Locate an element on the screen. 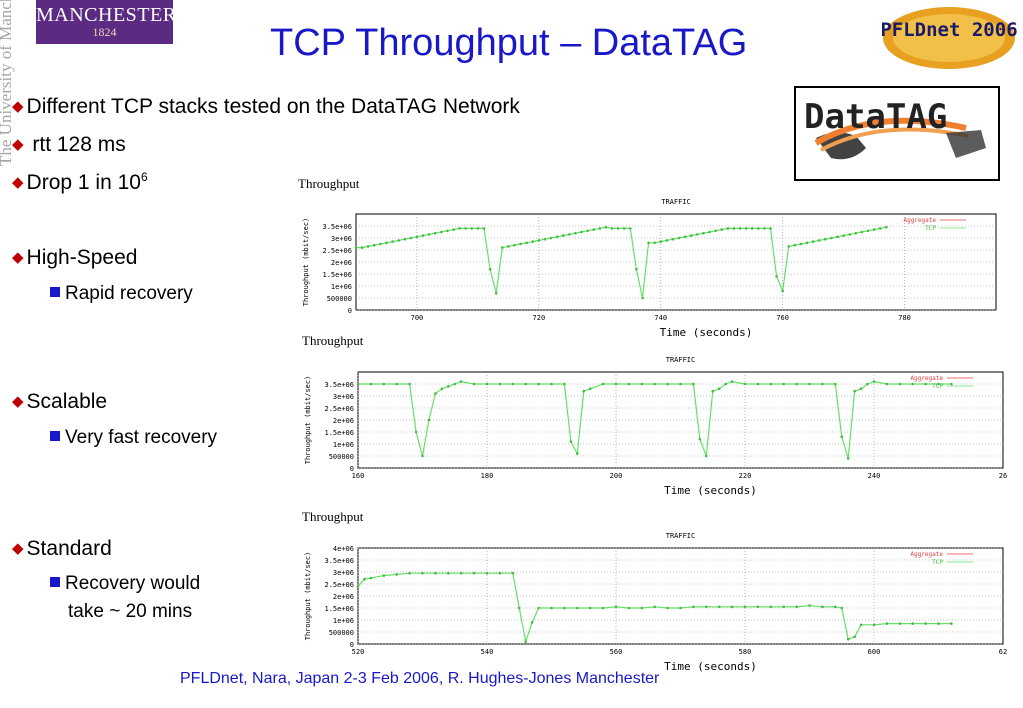 Image resolution: width=1023 pixels, height=708 pixels. chart3-heading: Throughput is located at coordinates (333, 516).